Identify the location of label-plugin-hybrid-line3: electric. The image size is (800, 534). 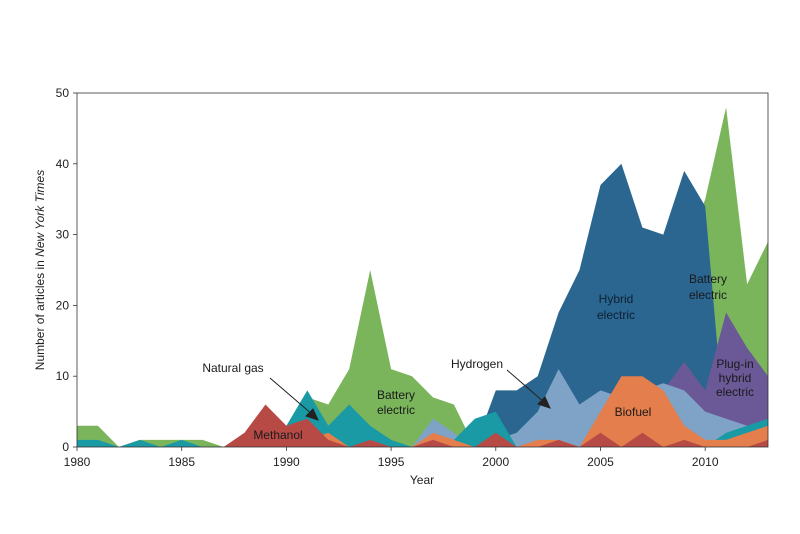
(735, 392).